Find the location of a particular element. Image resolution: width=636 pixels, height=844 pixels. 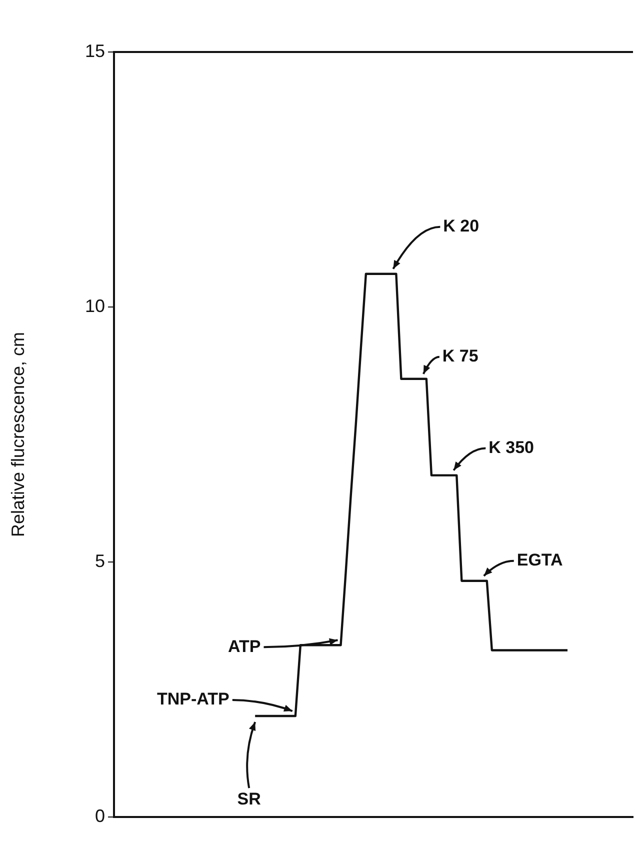

y-tick-label: 10 is located at coordinates (94, 306).